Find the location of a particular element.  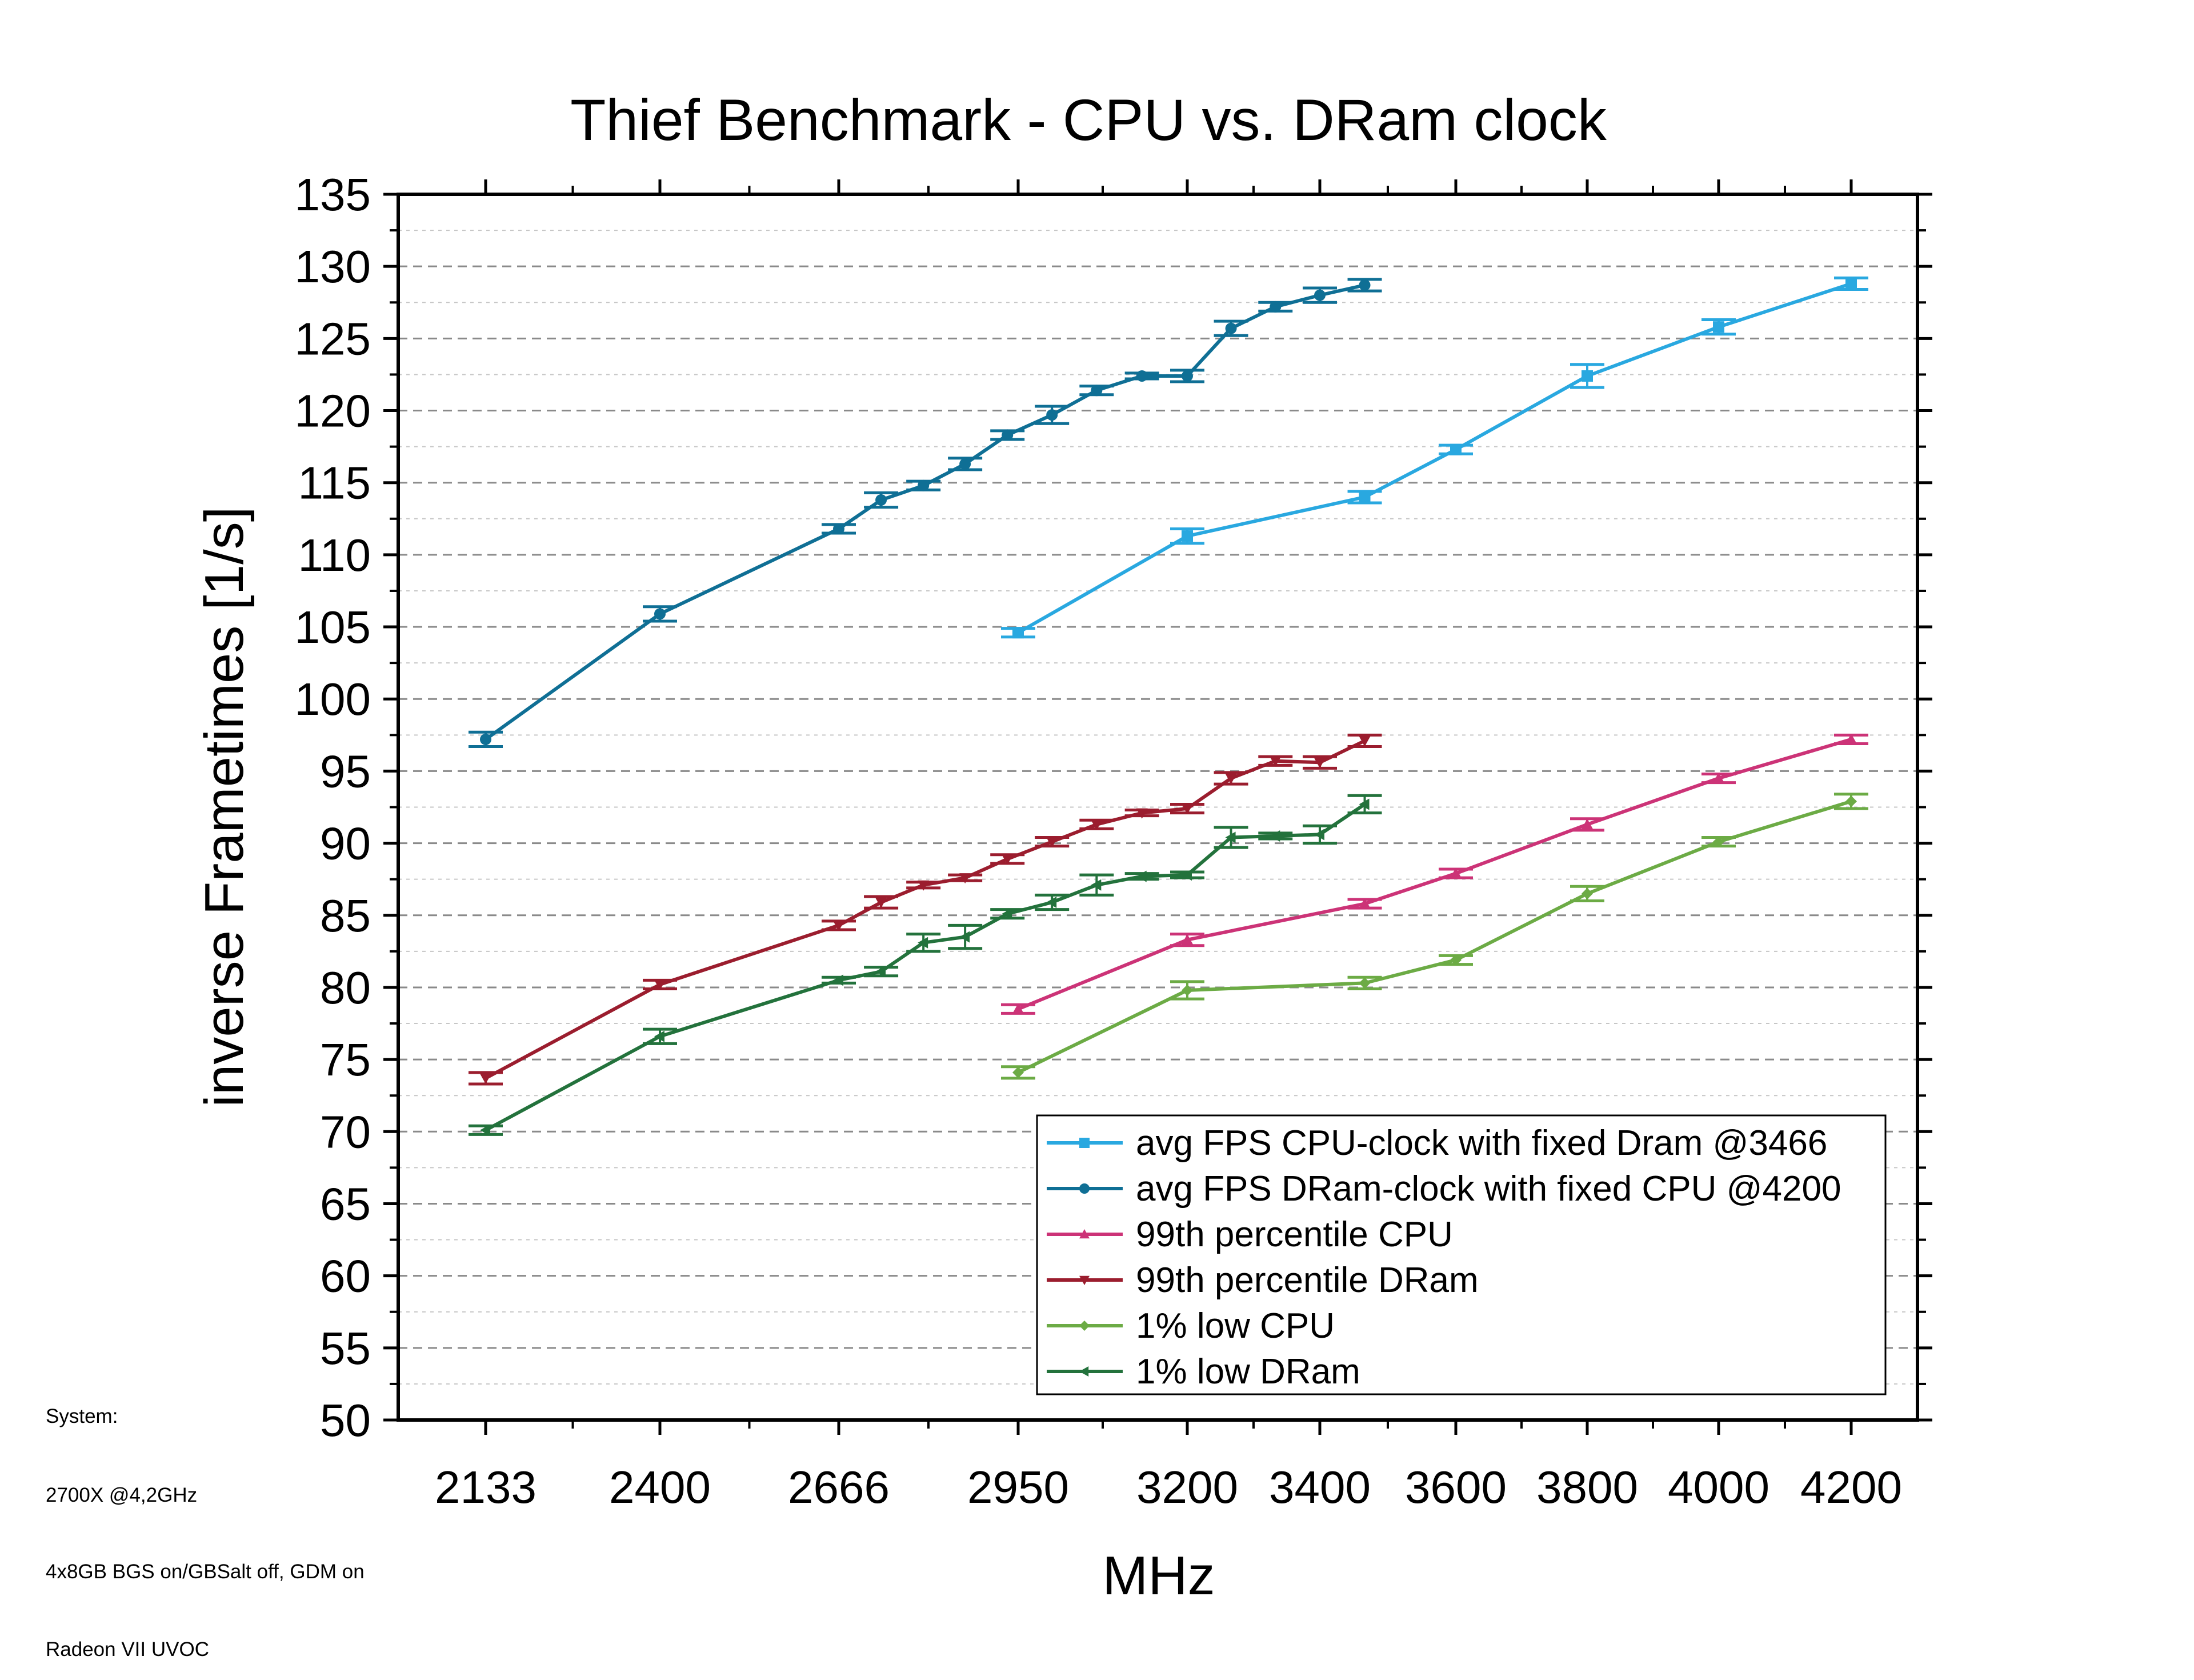

note-gpu: Radeon VII UVOC is located at coordinates (128, 1649).